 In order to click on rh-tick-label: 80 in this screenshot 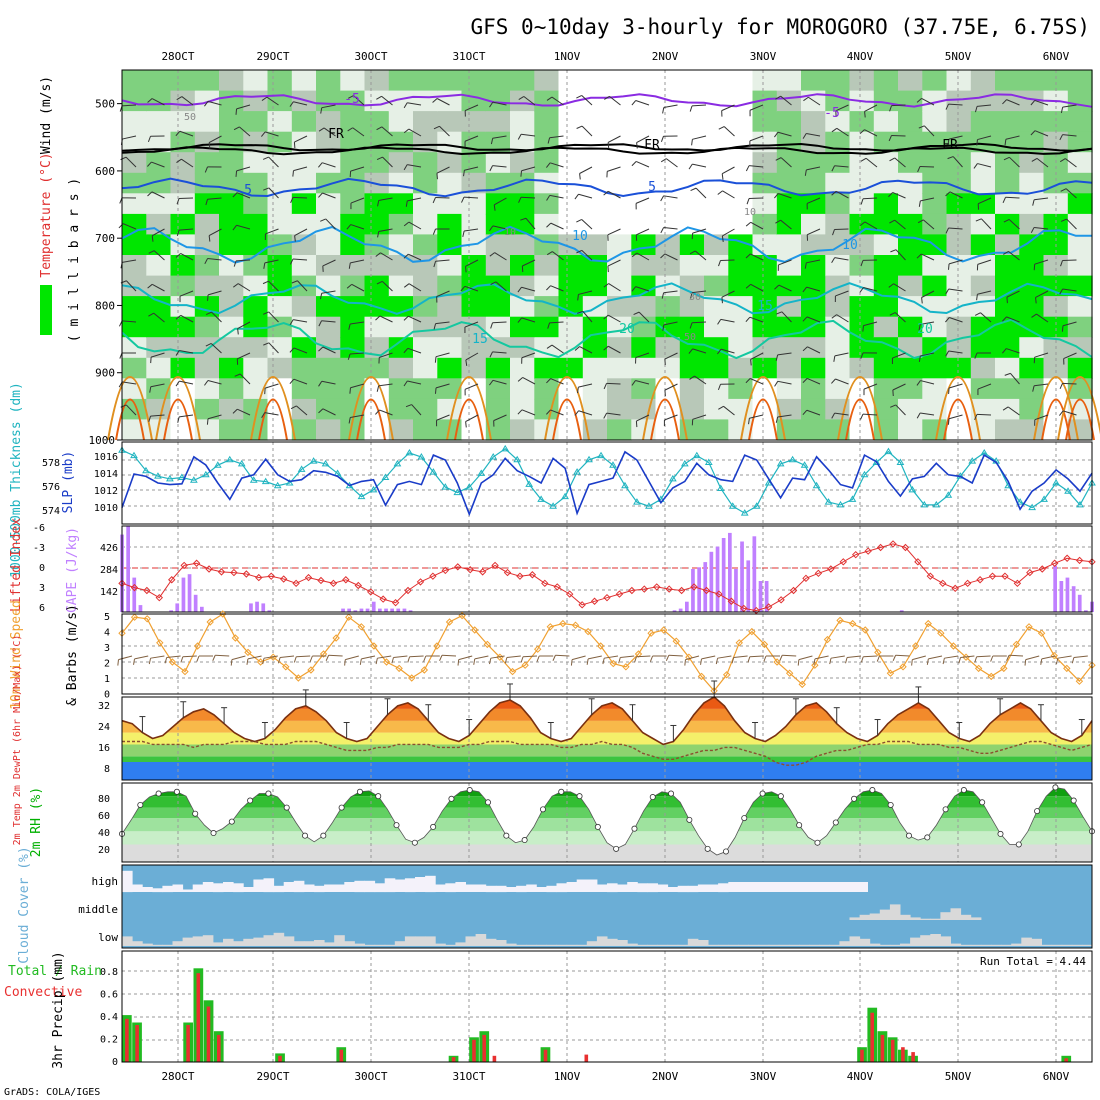, I will do `click(104, 799)`.